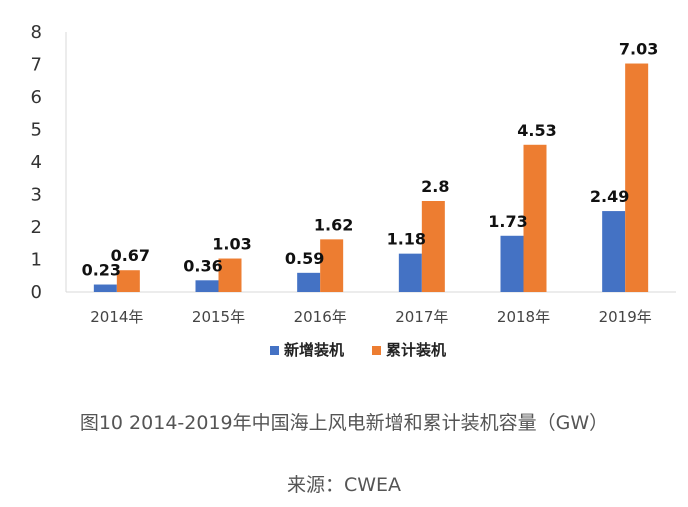  I want to click on data-label: 0.67, so click(130, 255).